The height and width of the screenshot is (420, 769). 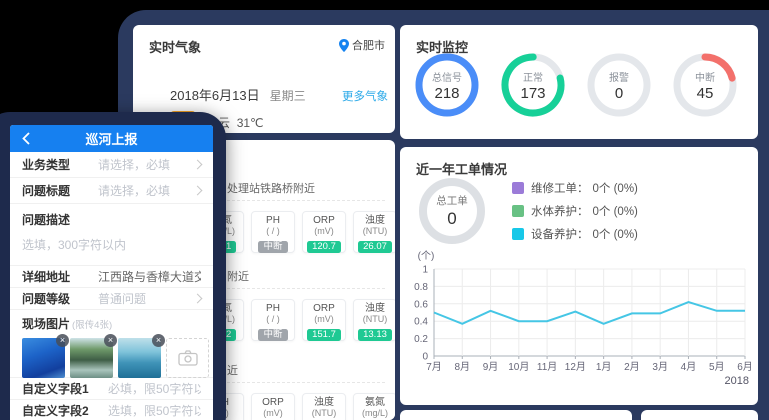 I want to click on weather-date: 2018年6月13日, so click(x=215, y=95).